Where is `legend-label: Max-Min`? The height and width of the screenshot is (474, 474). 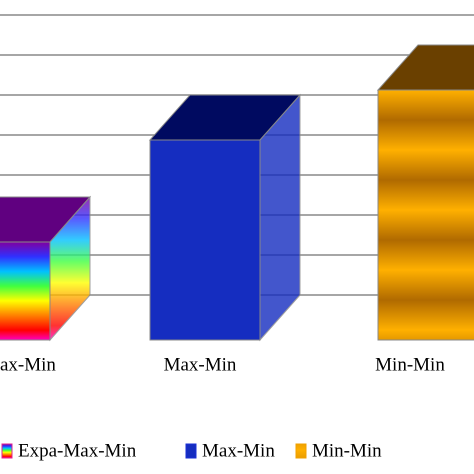 legend-label: Max-Min is located at coordinates (238, 450).